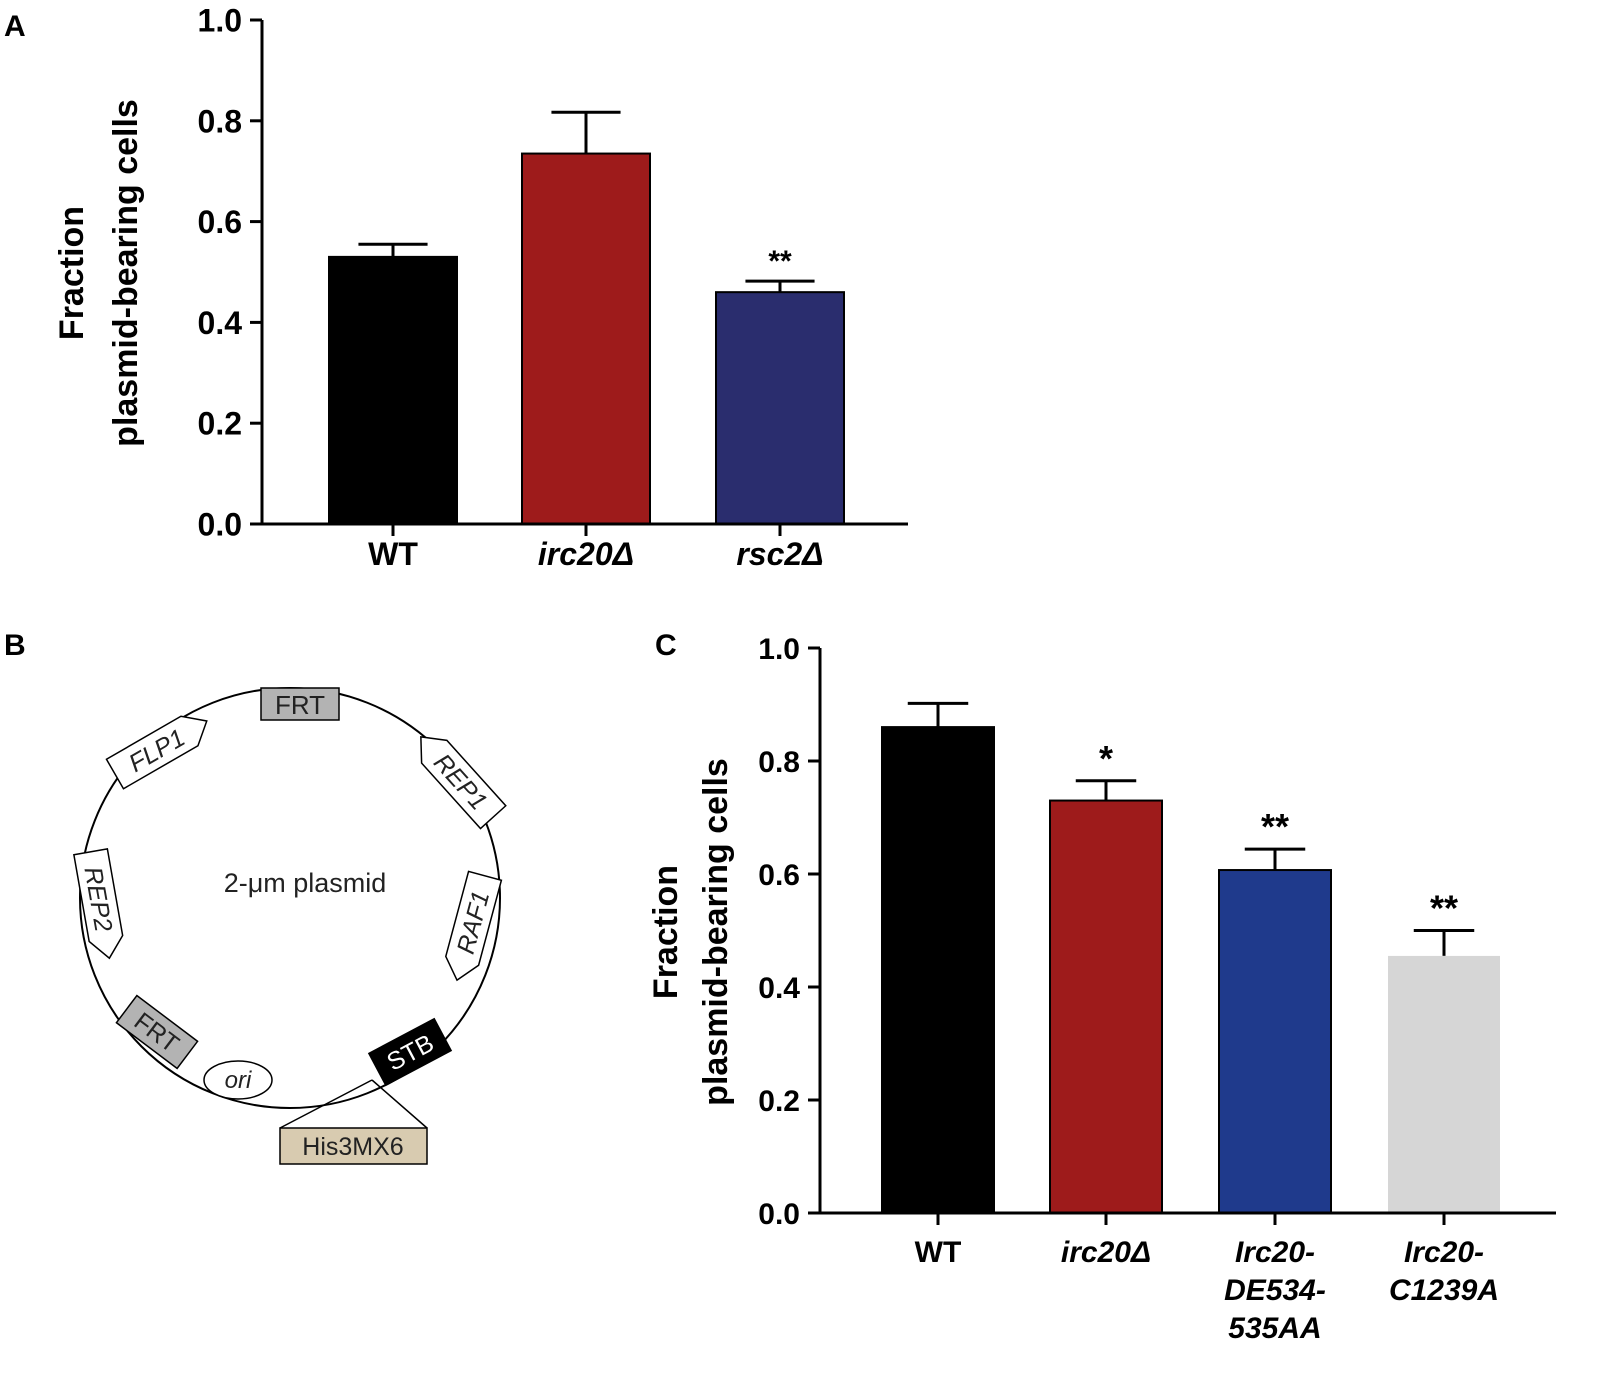 This screenshot has width=1611, height=1388. Describe the element at coordinates (393, 554) in the screenshot. I see `chart-a-category-label: WT` at that location.